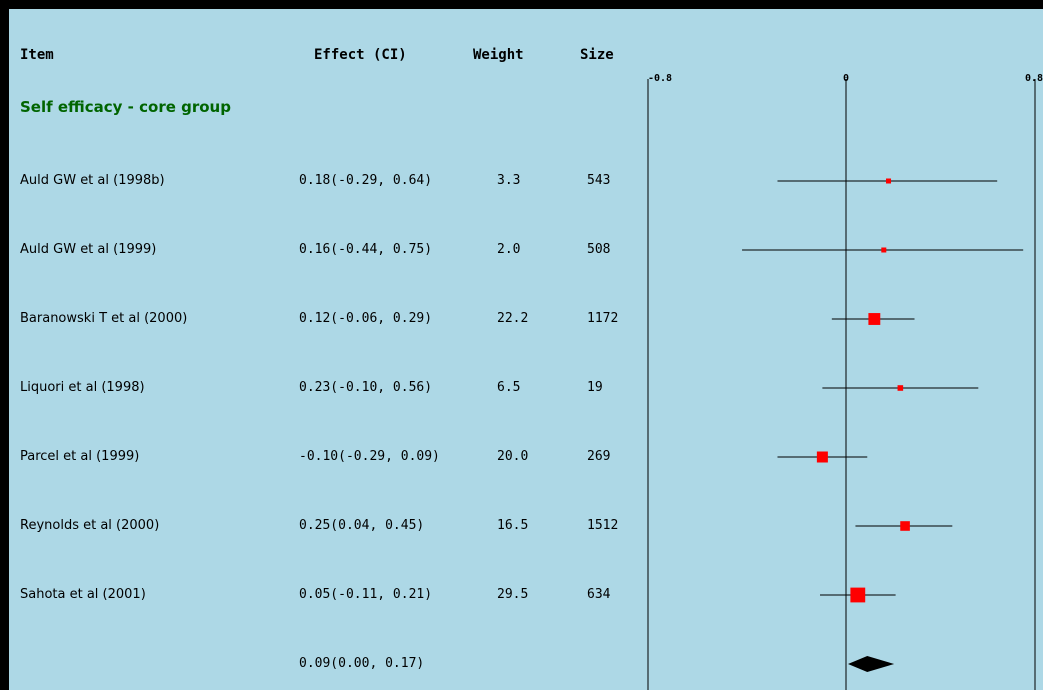 Image resolution: width=1043 pixels, height=690 pixels. Describe the element at coordinates (509, 180) in the screenshot. I see `study-weight: 3.3` at that location.